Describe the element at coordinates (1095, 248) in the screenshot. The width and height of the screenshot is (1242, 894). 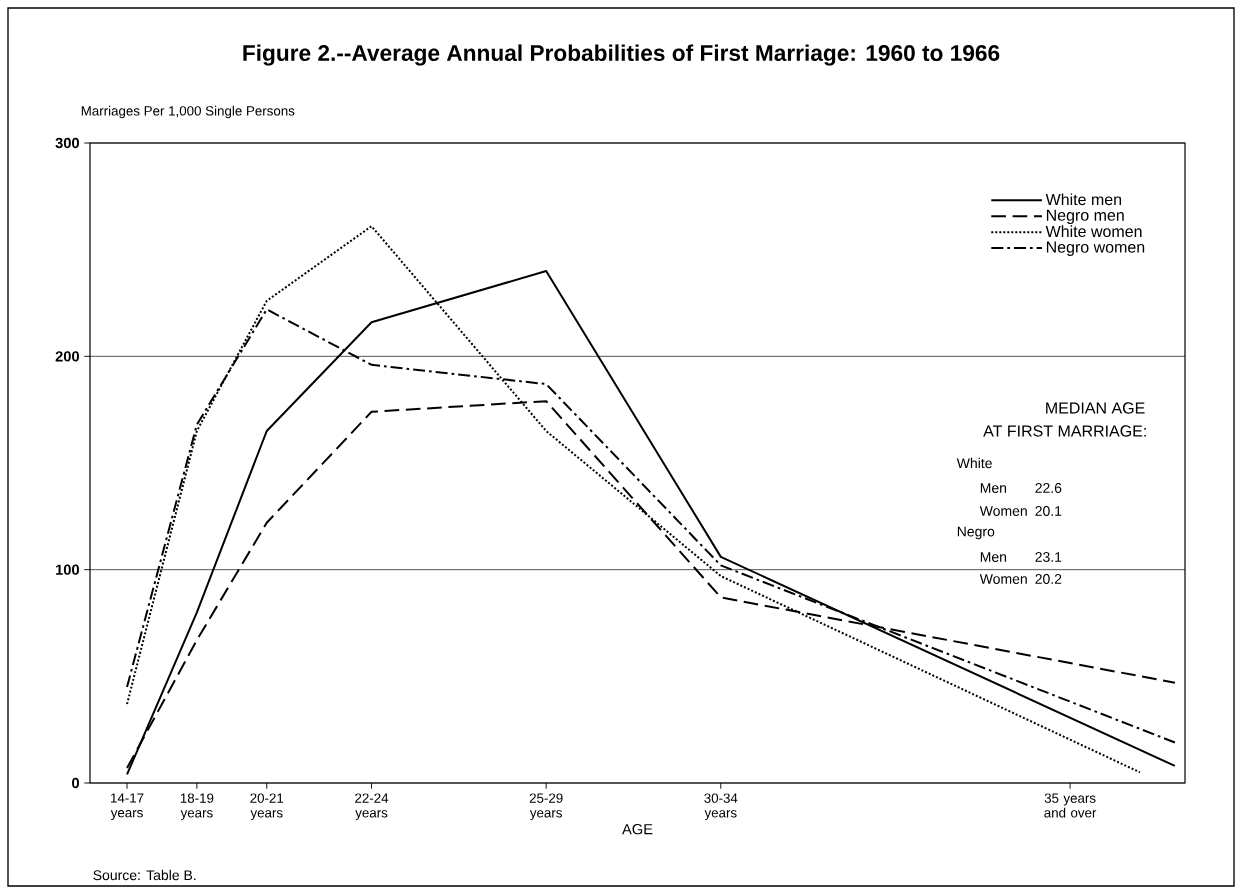
I see `legend-label: Negro women` at that location.